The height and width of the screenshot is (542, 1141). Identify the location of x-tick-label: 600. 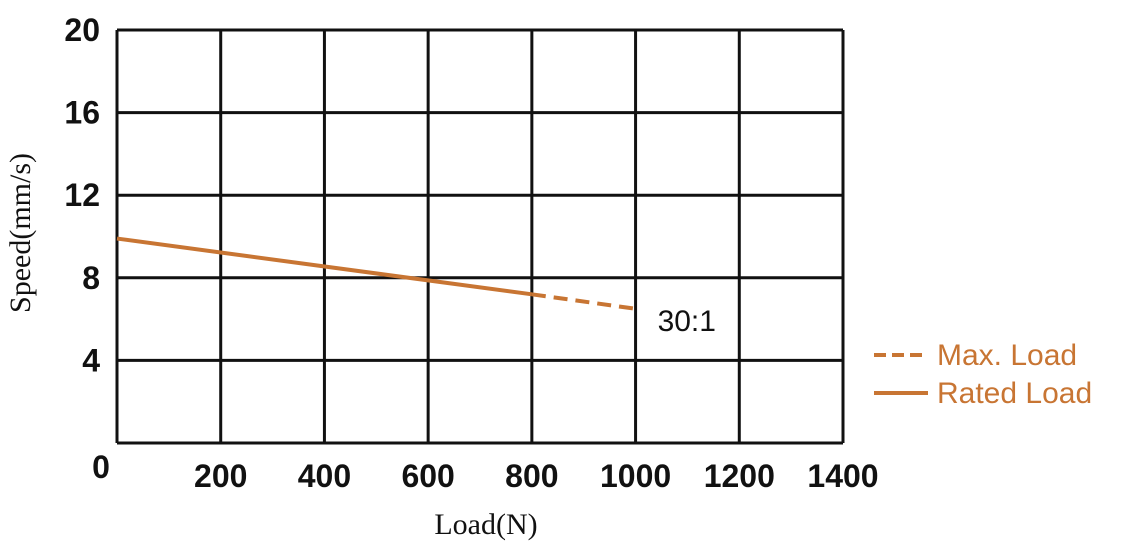
(427, 476).